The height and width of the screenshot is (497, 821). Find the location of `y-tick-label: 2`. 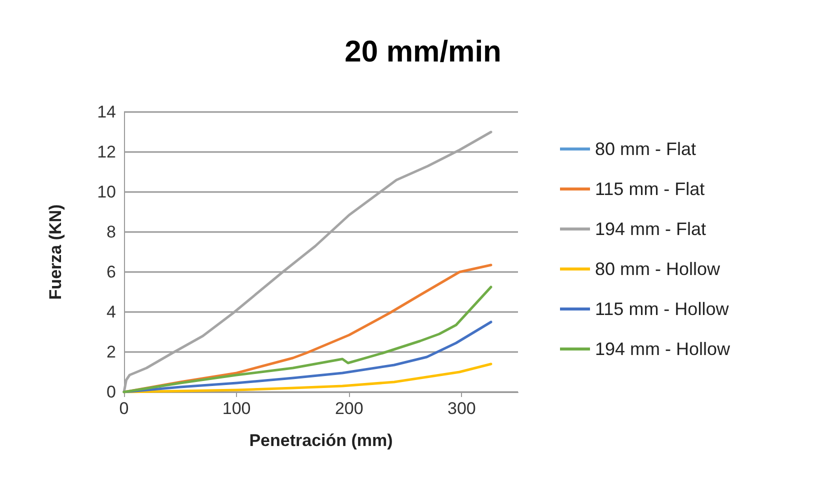

y-tick-label: 2 is located at coordinates (111, 352).